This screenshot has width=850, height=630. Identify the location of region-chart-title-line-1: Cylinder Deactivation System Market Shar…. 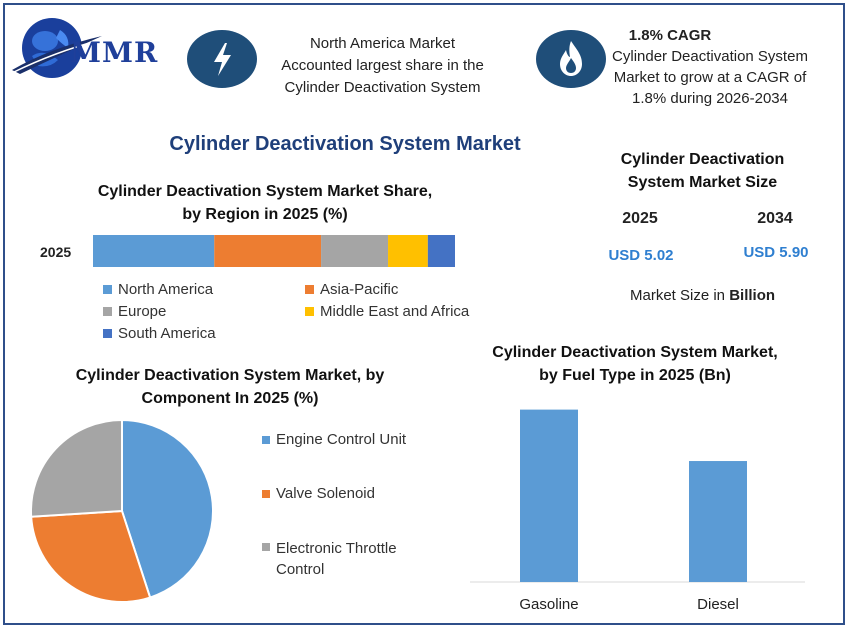
(265, 191).